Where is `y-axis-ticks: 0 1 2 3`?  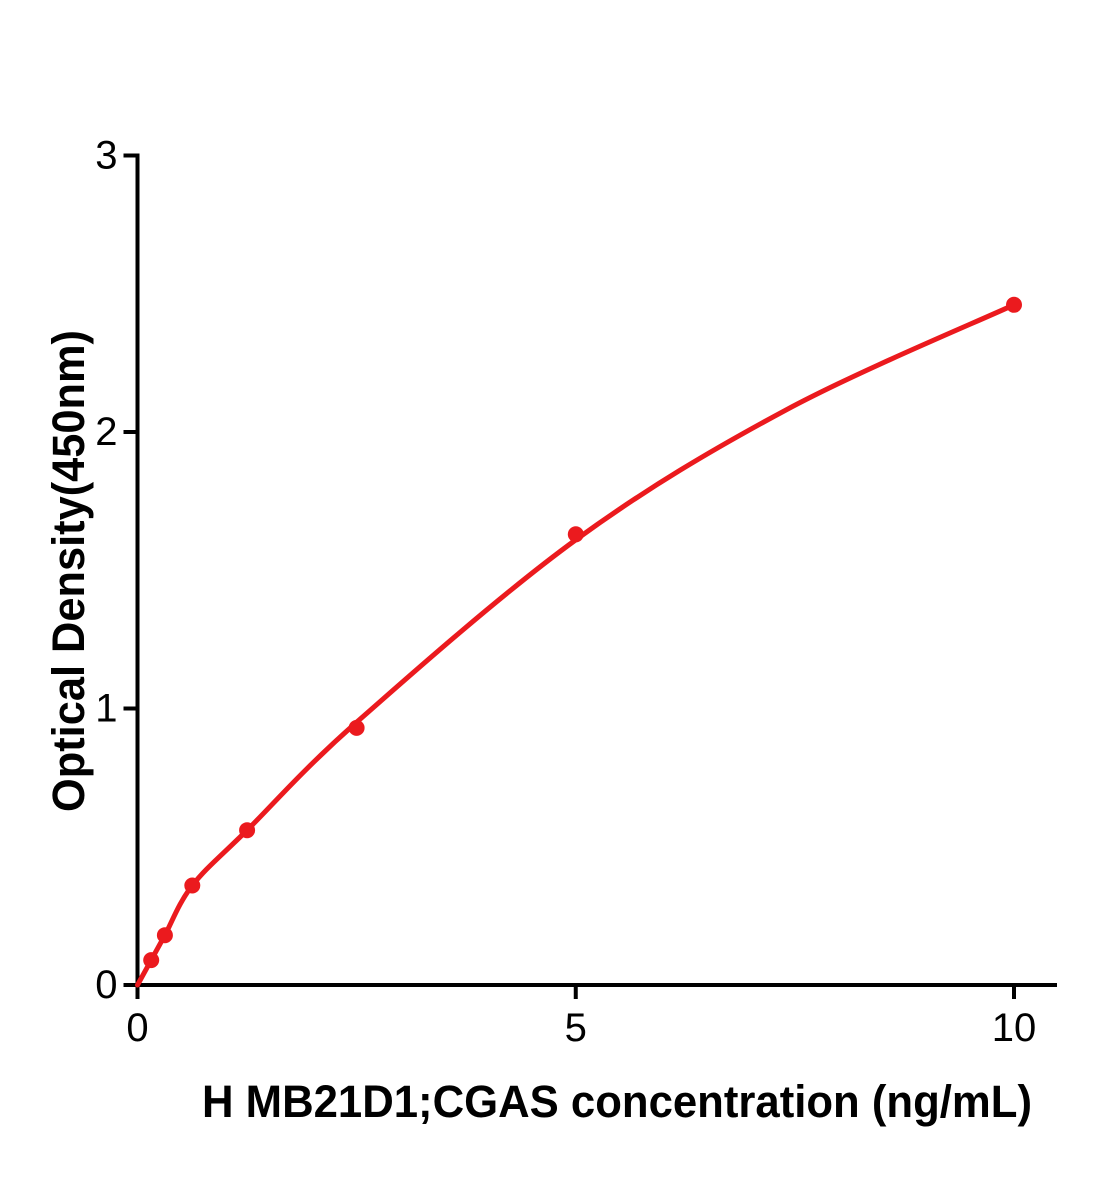
y-axis-ticks: 0 1 2 3 is located at coordinates (116, 570).